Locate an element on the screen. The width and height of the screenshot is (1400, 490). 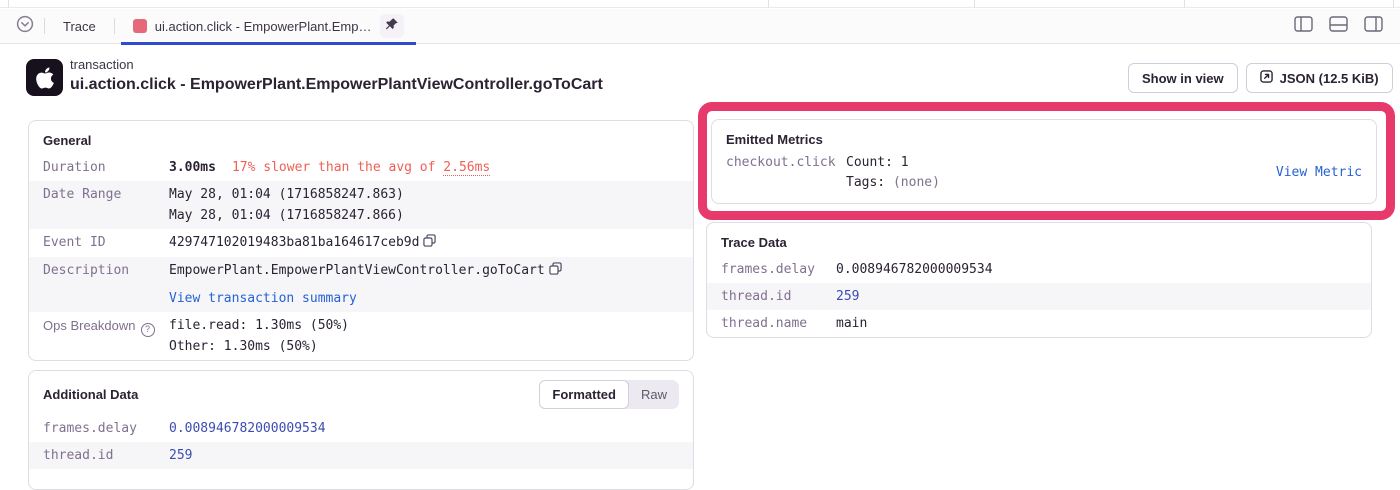
duration-comparison: 17% slower than the avg of 2.56ms is located at coordinates (361, 168).